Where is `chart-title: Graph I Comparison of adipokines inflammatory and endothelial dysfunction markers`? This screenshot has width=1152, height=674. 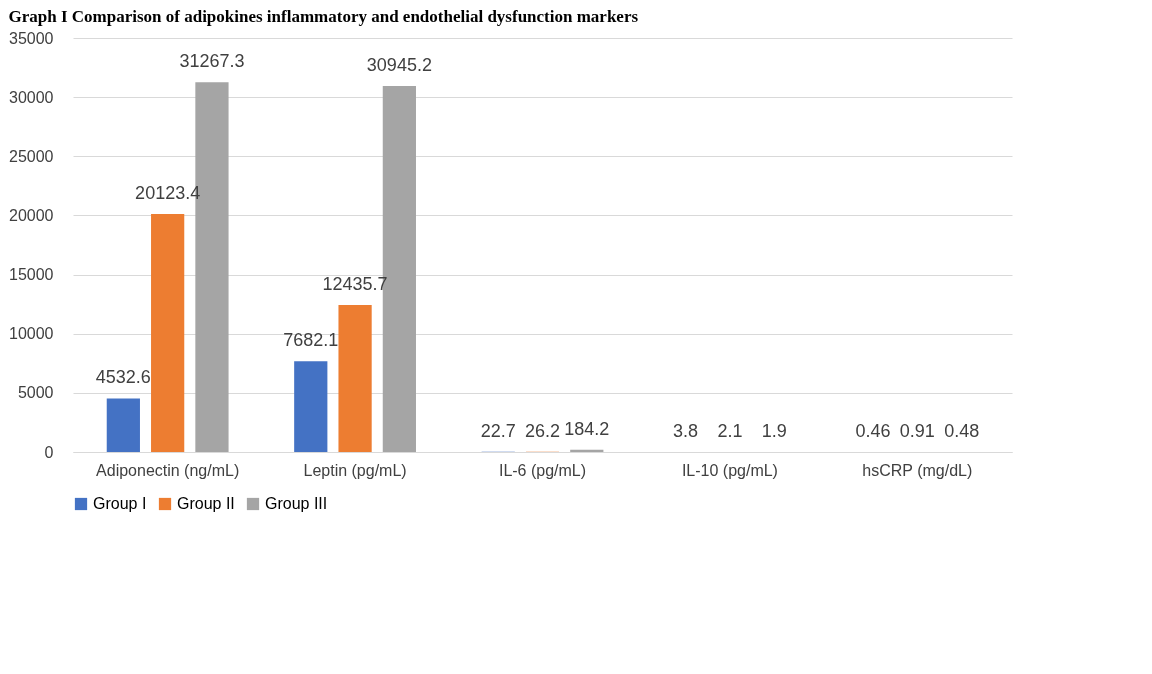
chart-title: Graph I Comparison of adipokines inflammatory and endothelial dysfunction markers is located at coordinates (323, 16).